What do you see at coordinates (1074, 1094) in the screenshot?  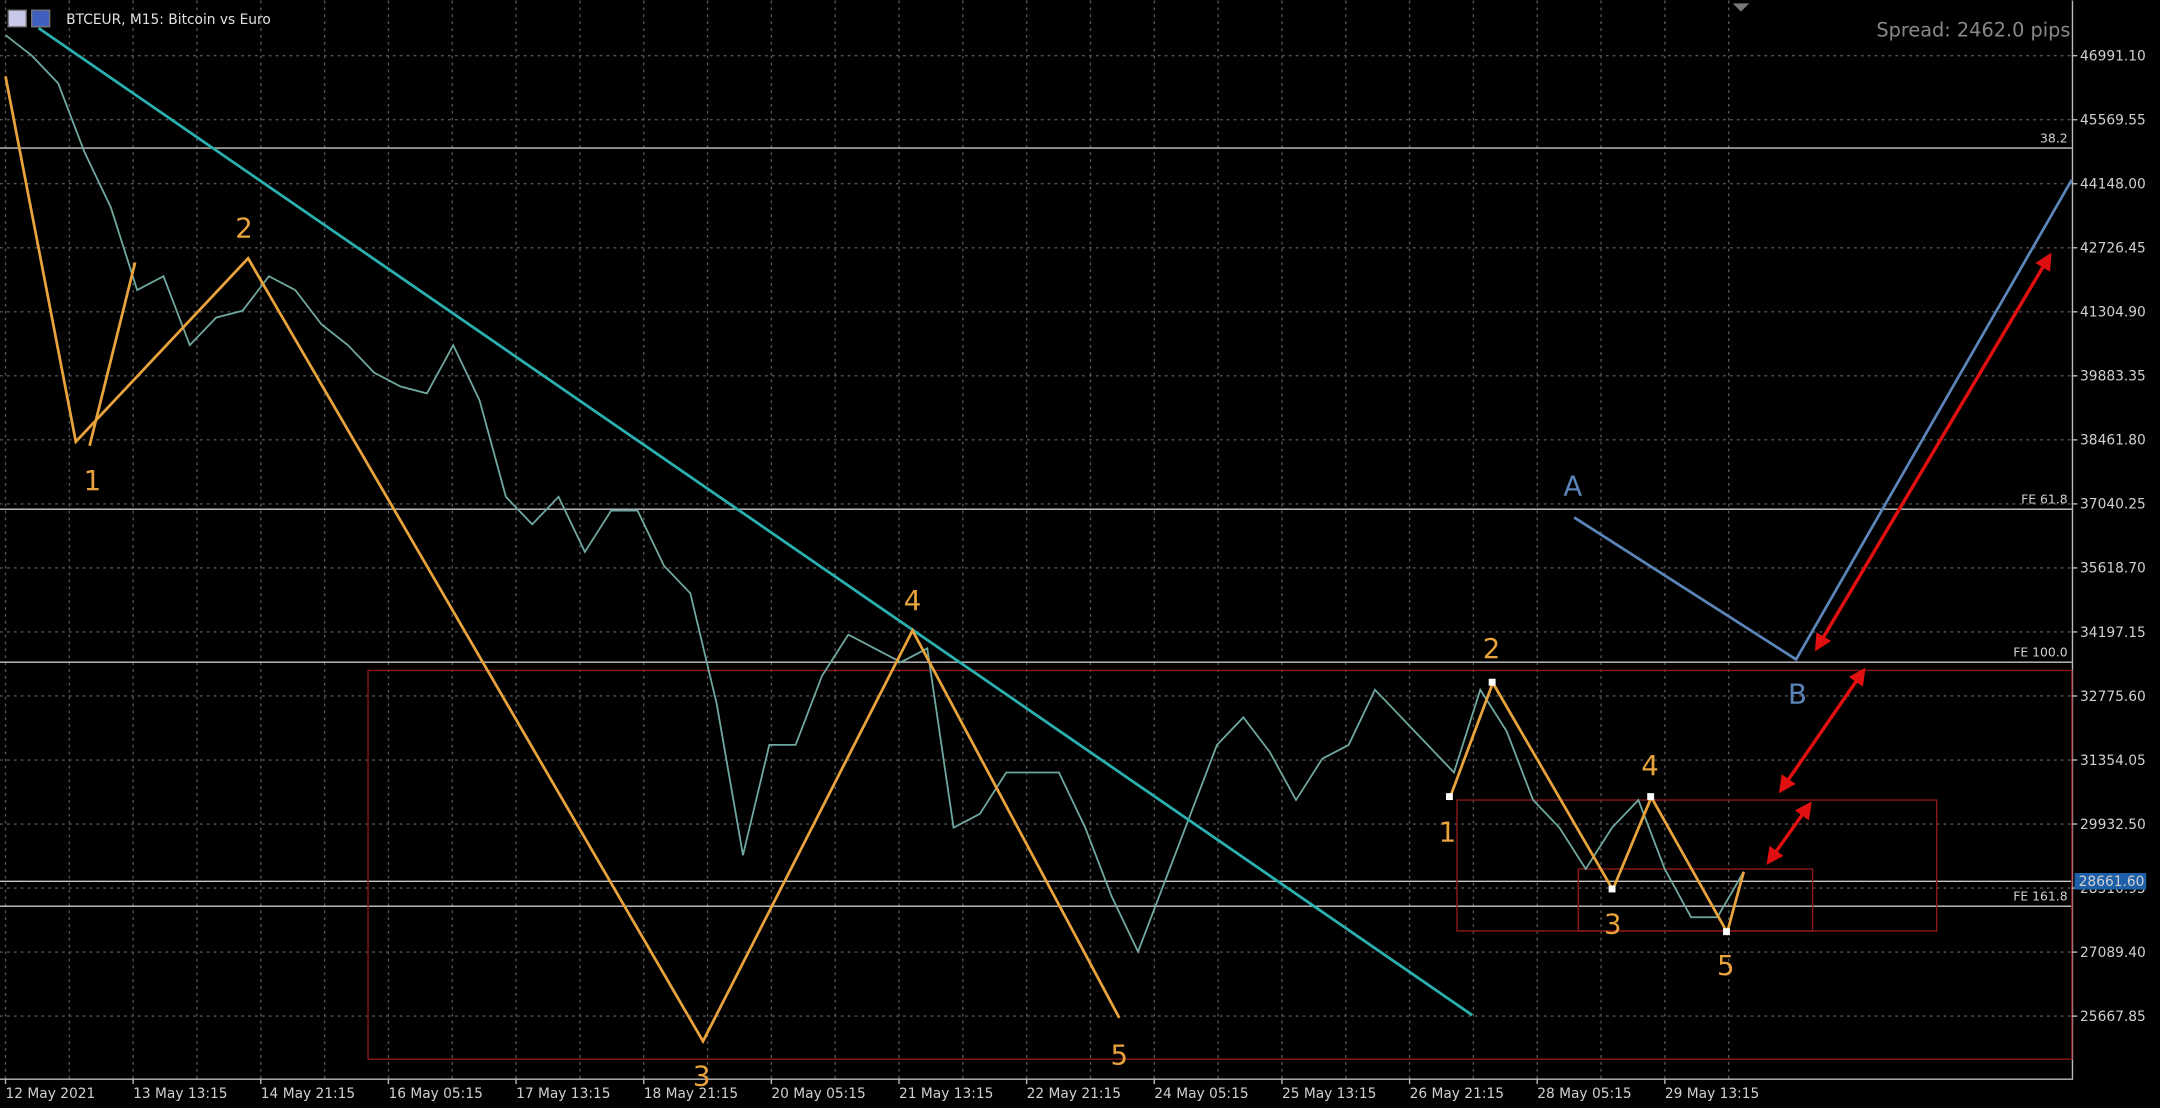 I see `x-tick-label: 22 May 21:15` at bounding box center [1074, 1094].